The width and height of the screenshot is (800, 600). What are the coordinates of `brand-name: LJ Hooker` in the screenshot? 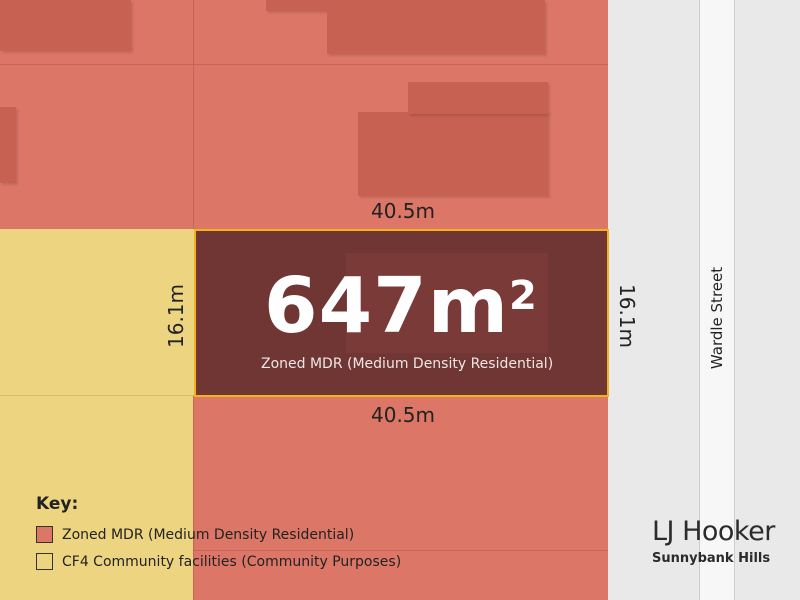 It's located at (713, 531).